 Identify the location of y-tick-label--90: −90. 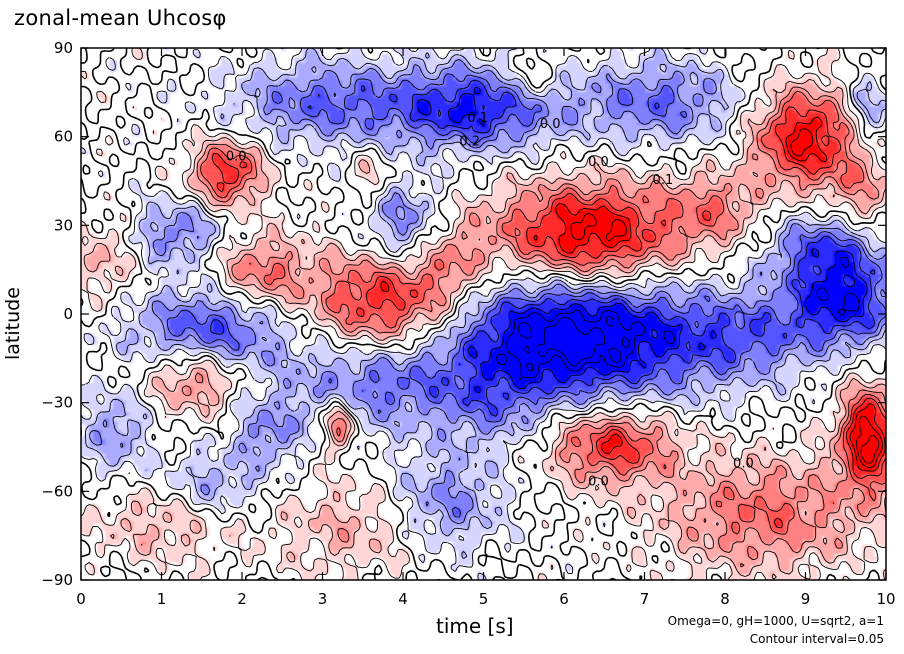
(57, 580).